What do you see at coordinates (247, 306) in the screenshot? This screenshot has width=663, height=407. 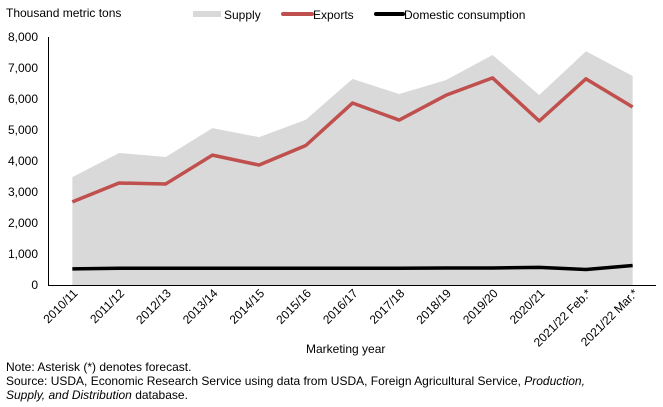 I see `x-tick-label: 2014/15` at bounding box center [247, 306].